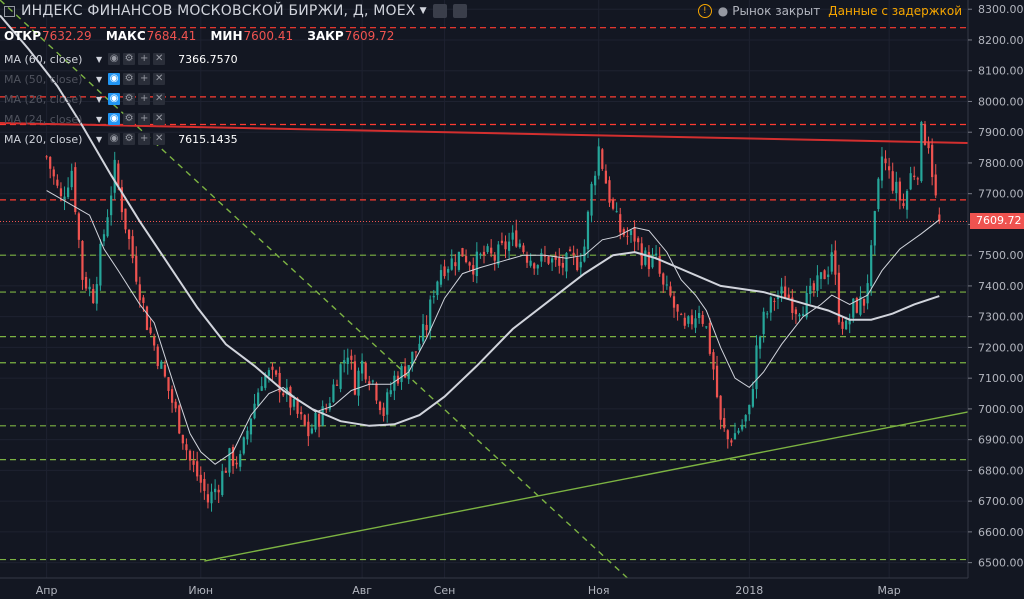  I want to click on open-value: 7632.29, so click(67, 36).